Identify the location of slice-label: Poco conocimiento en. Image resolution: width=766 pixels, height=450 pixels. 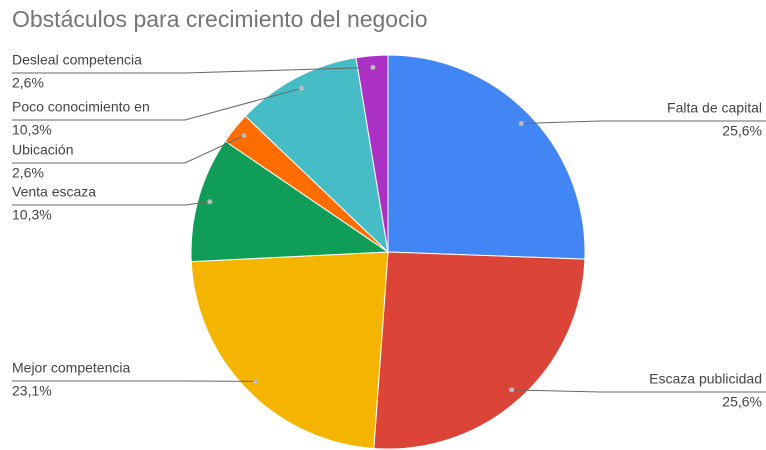
(81, 107).